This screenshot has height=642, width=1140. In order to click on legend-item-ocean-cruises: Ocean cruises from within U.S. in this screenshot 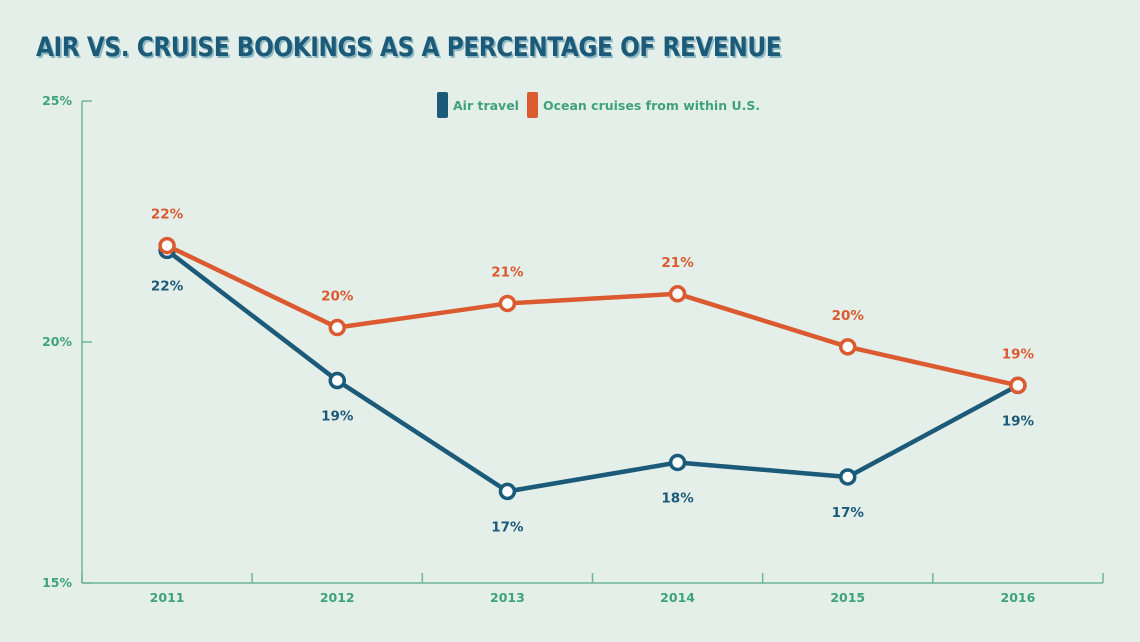, I will do `click(643, 105)`.